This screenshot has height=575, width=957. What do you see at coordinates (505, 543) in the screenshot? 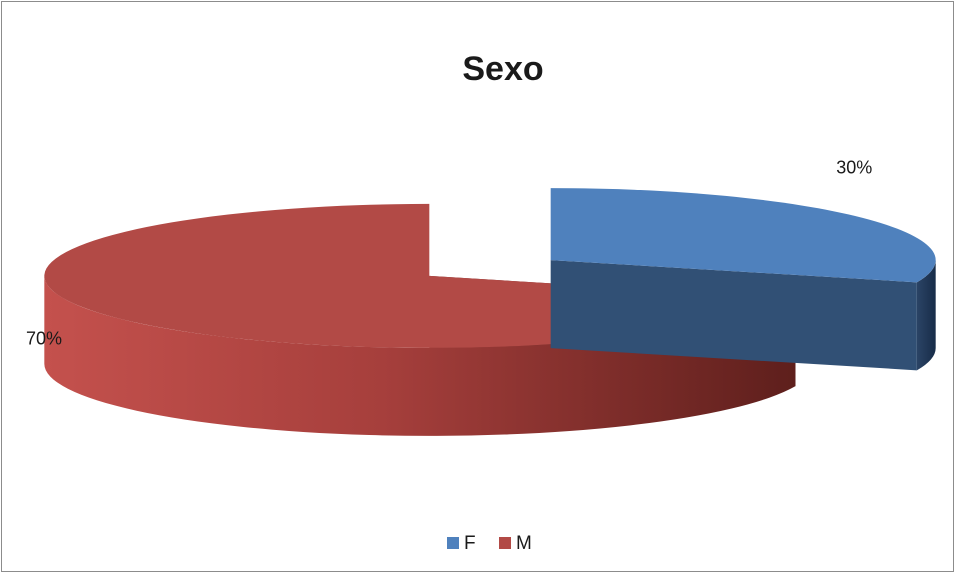
I see `legend-swatch-m` at bounding box center [505, 543].